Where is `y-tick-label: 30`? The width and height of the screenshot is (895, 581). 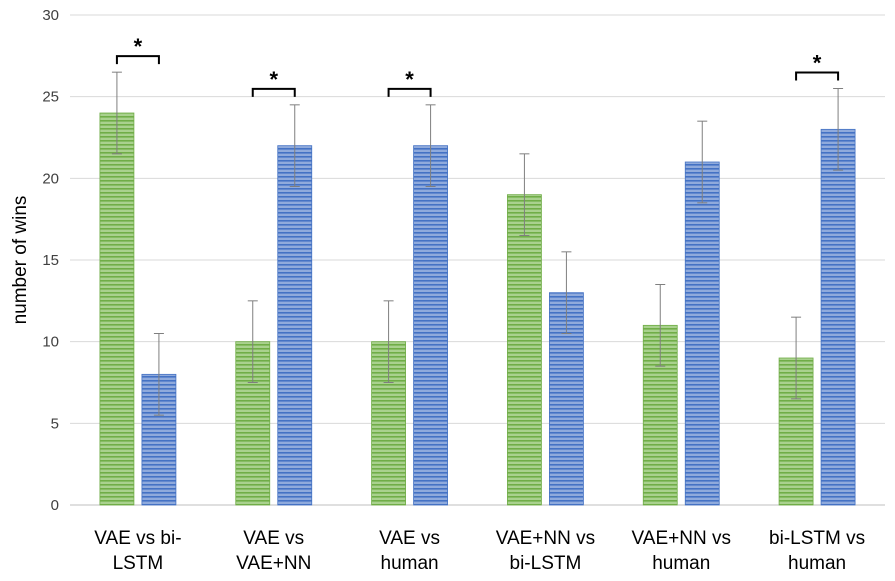 y-tick-label: 30 is located at coordinates (50, 15).